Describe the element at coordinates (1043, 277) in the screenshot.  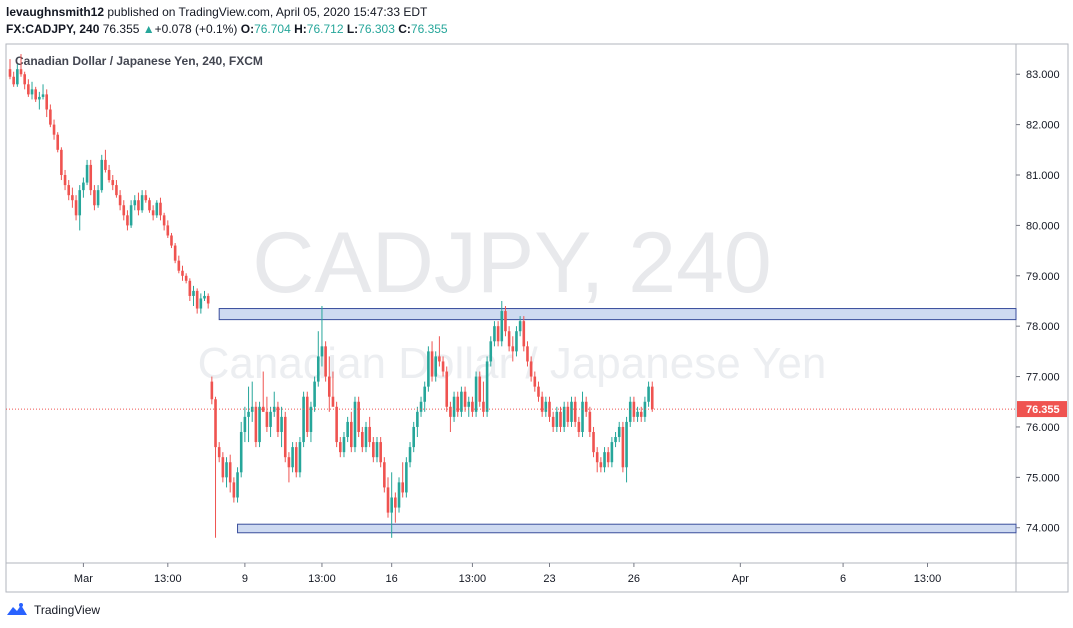
I see `y-tick-label: 79.000` at that location.